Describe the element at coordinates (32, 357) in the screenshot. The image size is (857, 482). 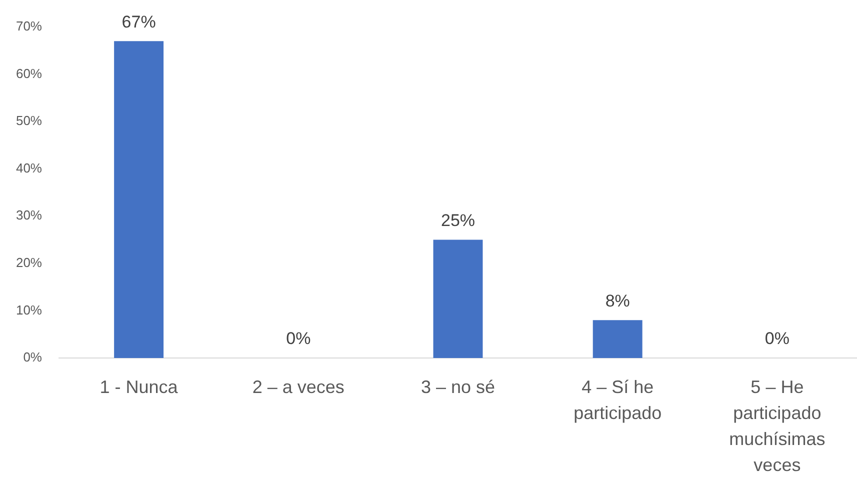
I see `y-tick-label: 0%` at that location.